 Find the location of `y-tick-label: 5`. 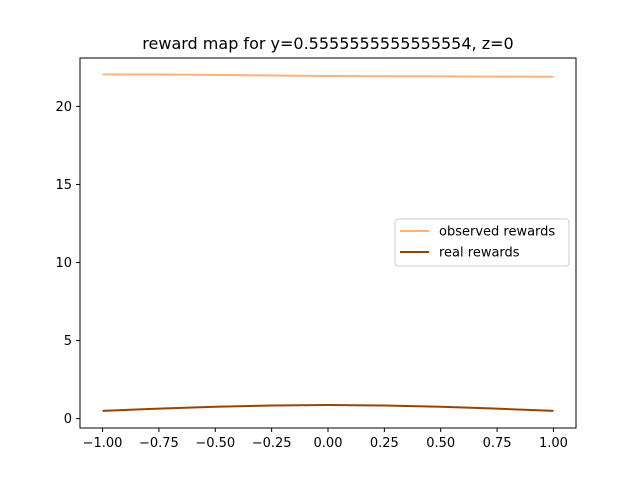

y-tick-label: 5 is located at coordinates (68, 341).